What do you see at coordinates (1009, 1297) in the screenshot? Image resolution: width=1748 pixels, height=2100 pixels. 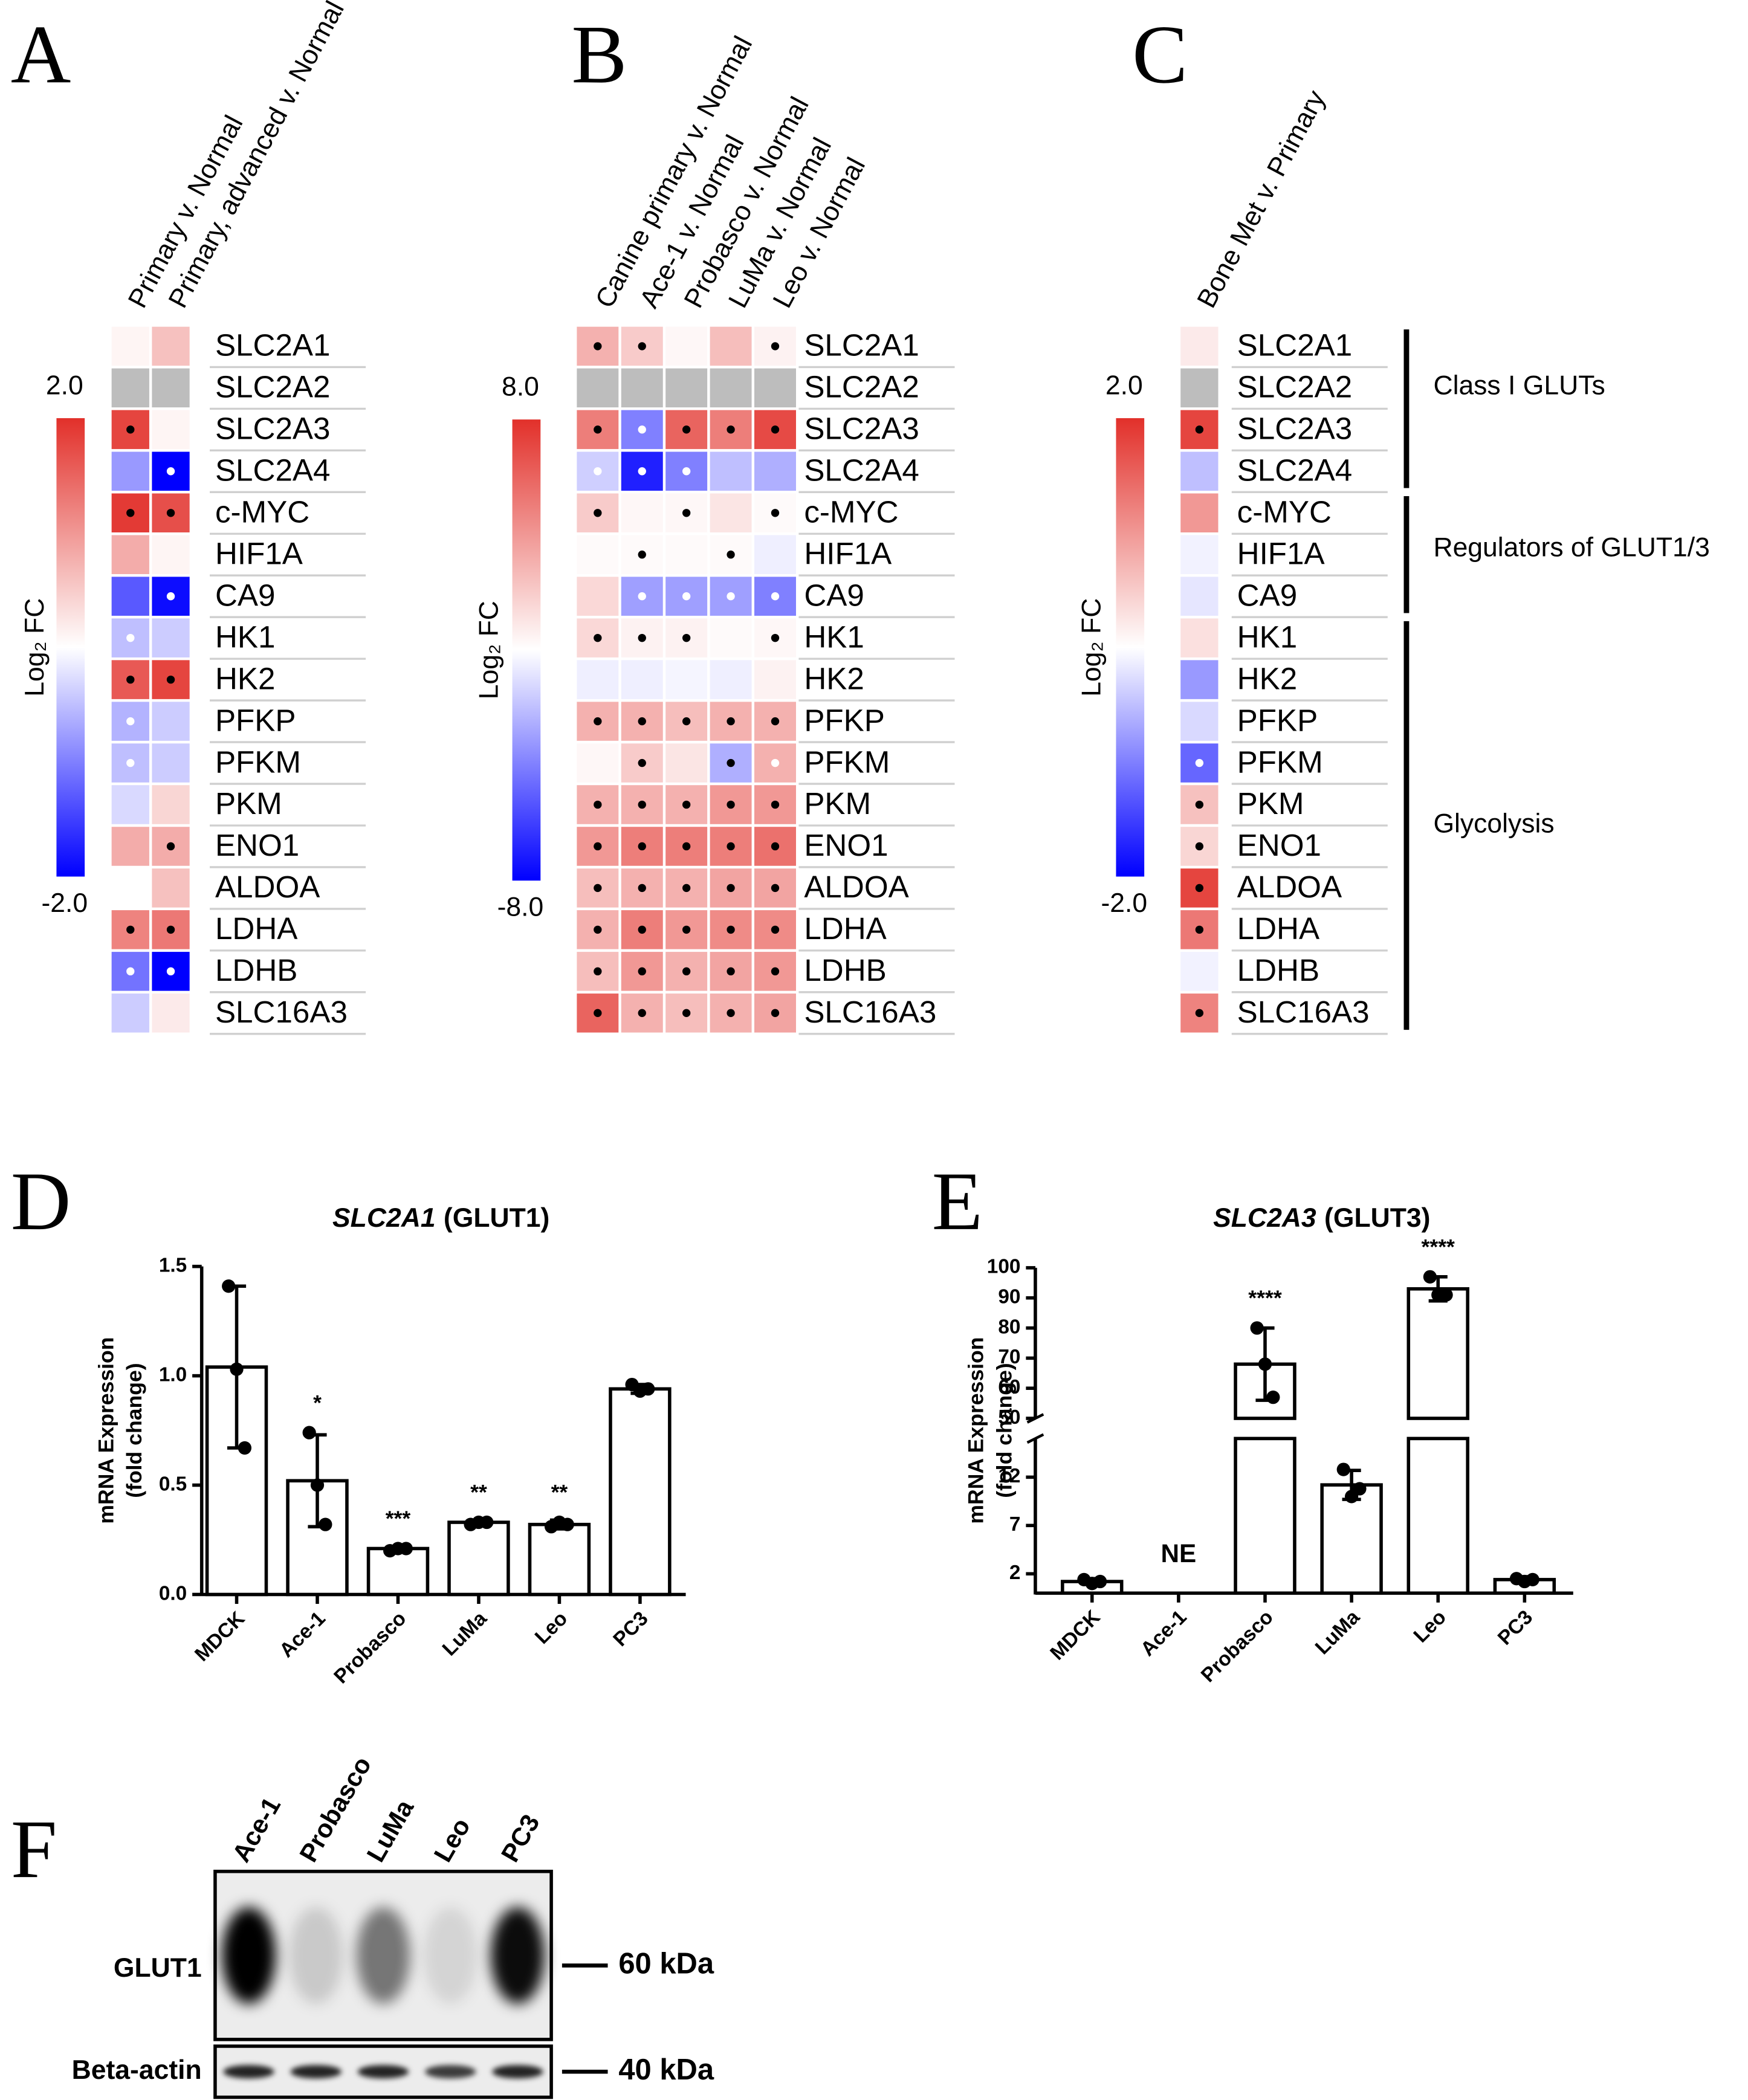 I see `y-tick-label: 90` at bounding box center [1009, 1297].